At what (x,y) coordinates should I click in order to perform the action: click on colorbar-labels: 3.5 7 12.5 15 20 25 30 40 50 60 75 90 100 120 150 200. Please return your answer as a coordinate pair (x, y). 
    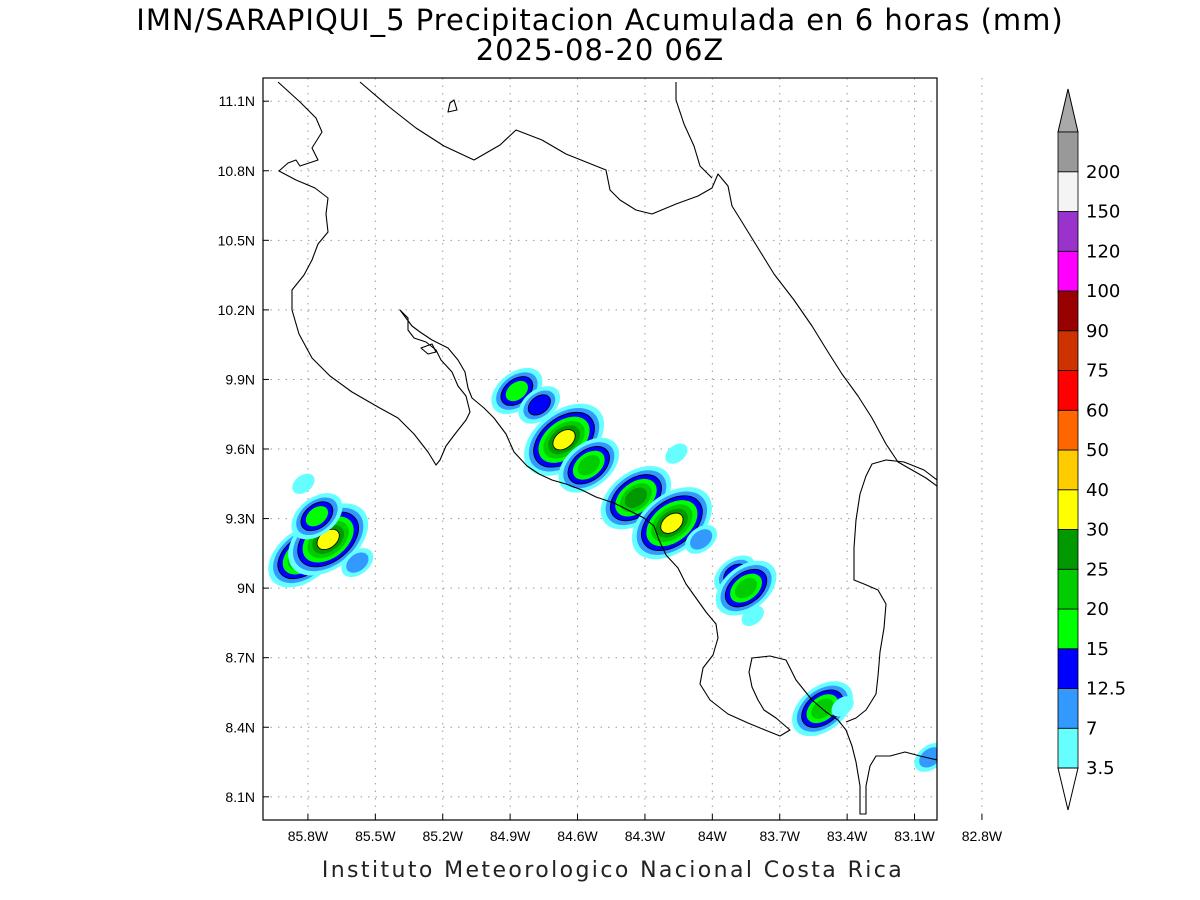
    Looking at the image, I should click on (1106, 470).